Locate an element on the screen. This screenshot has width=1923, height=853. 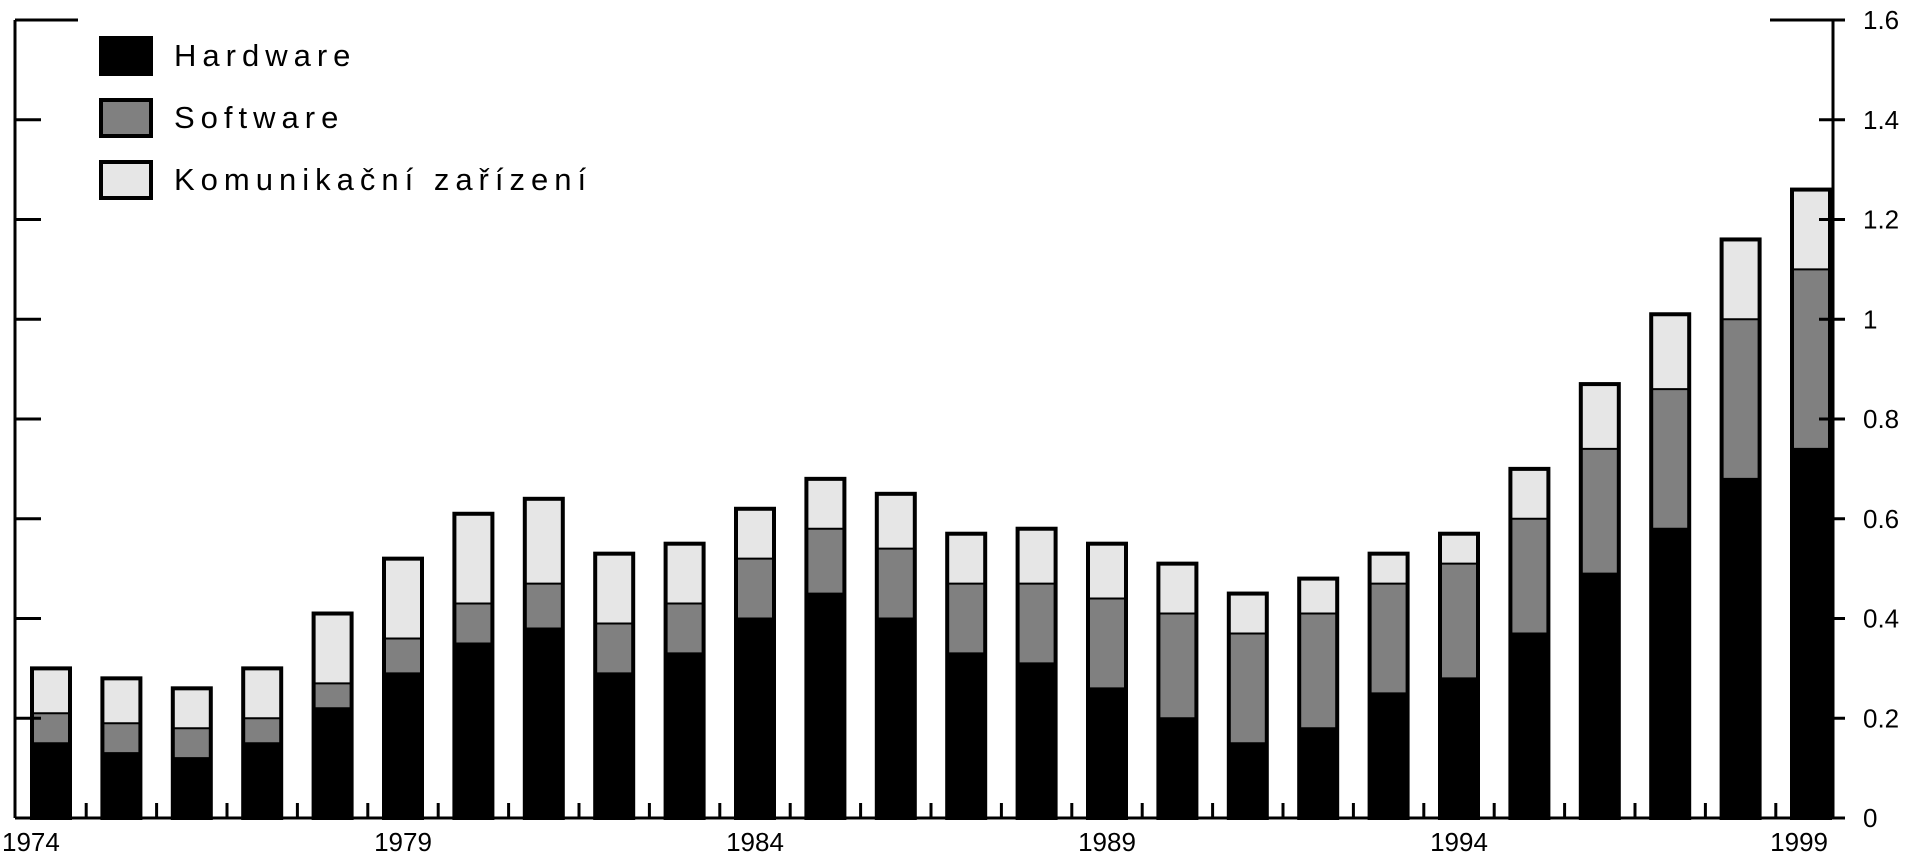
bar-group-1996 is located at coordinates (1599, 601).